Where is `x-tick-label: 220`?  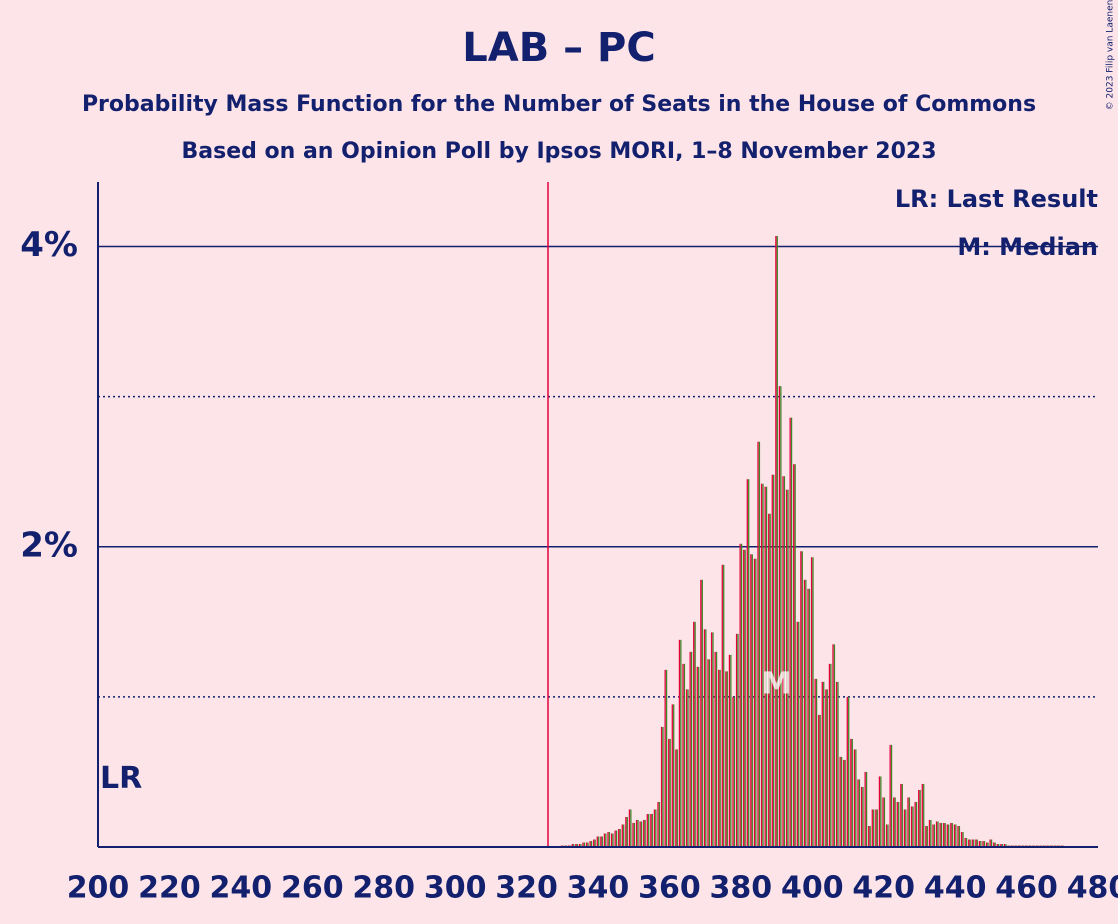
x-tick-label: 220 is located at coordinates (169, 888).